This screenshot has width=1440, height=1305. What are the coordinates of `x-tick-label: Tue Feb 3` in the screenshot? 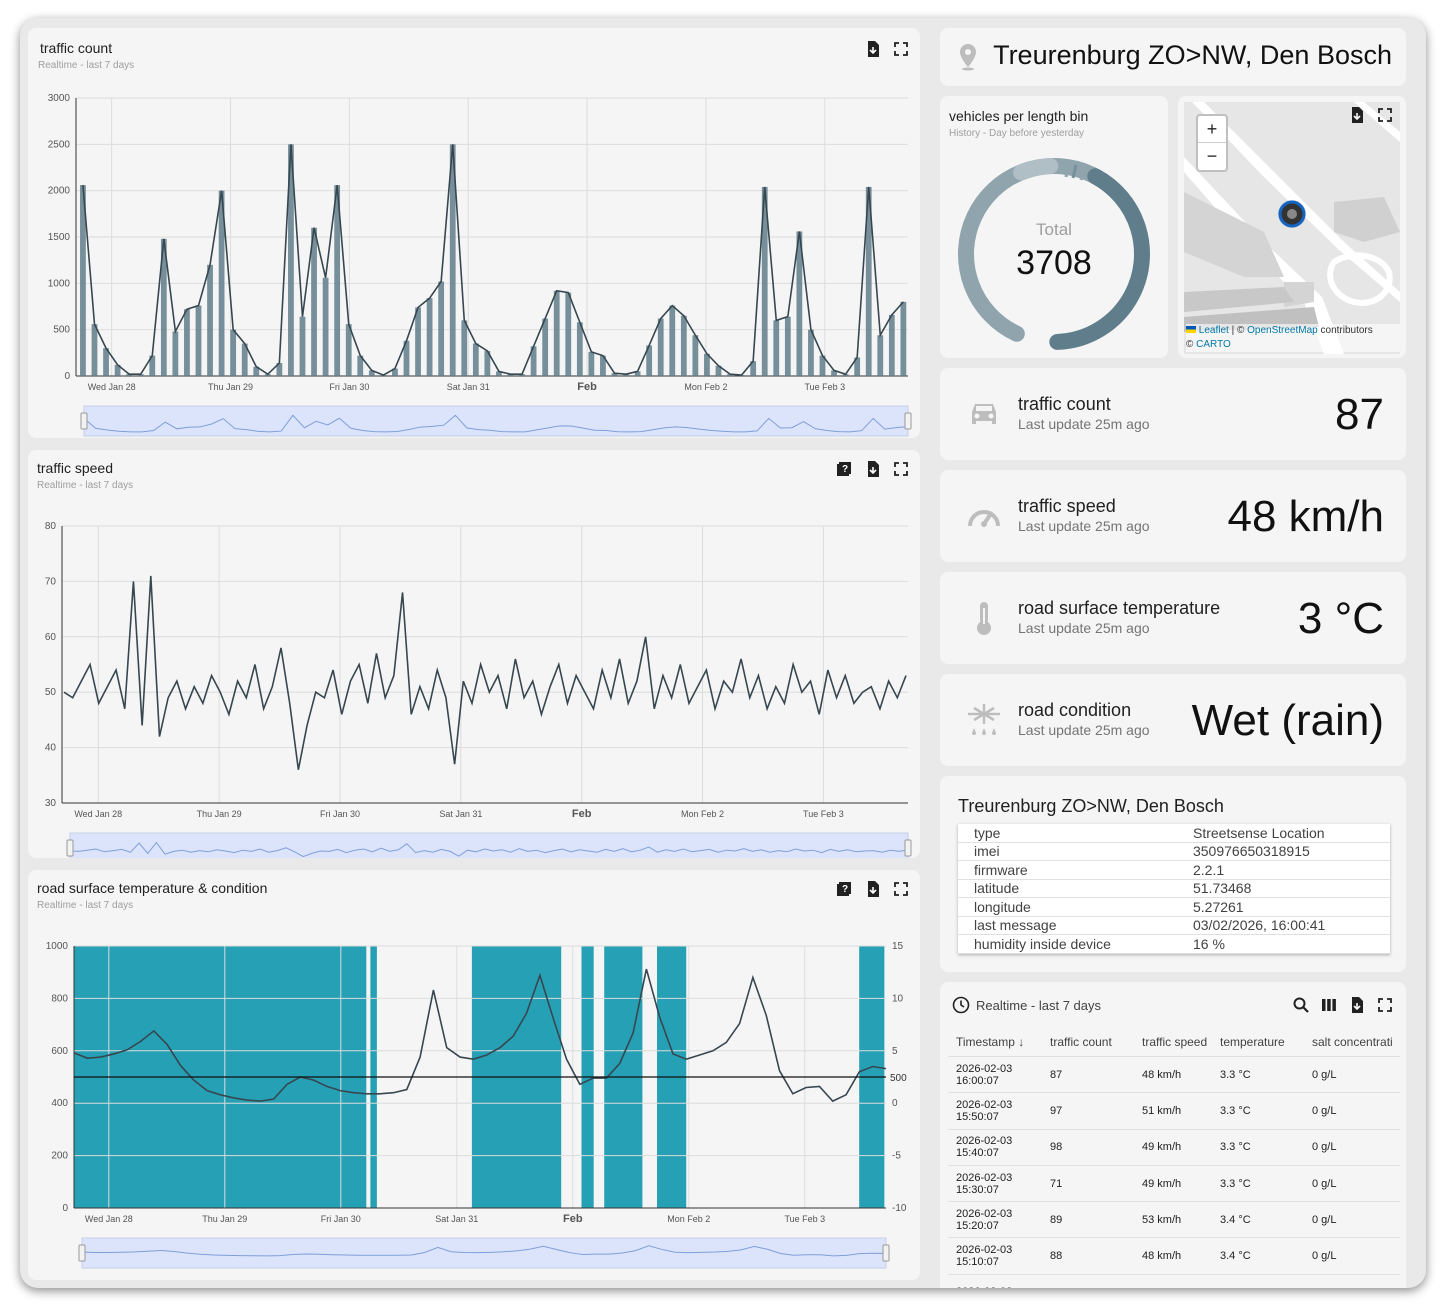 It's located at (824, 387).